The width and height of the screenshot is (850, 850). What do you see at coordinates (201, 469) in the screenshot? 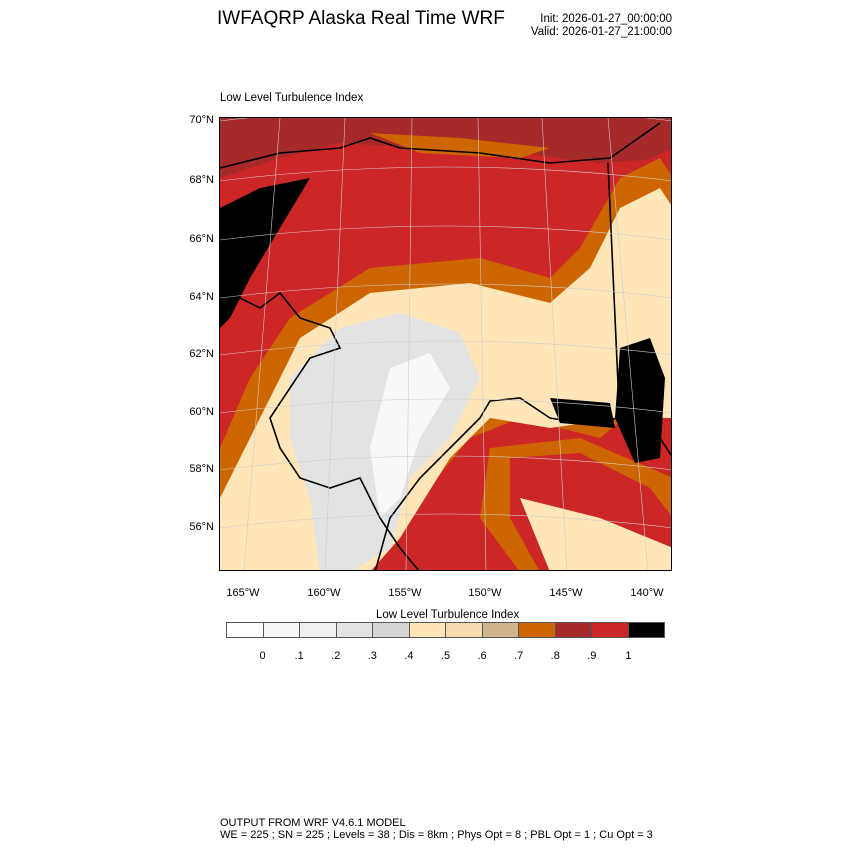
I see `lat-label: 58°N` at bounding box center [201, 469].